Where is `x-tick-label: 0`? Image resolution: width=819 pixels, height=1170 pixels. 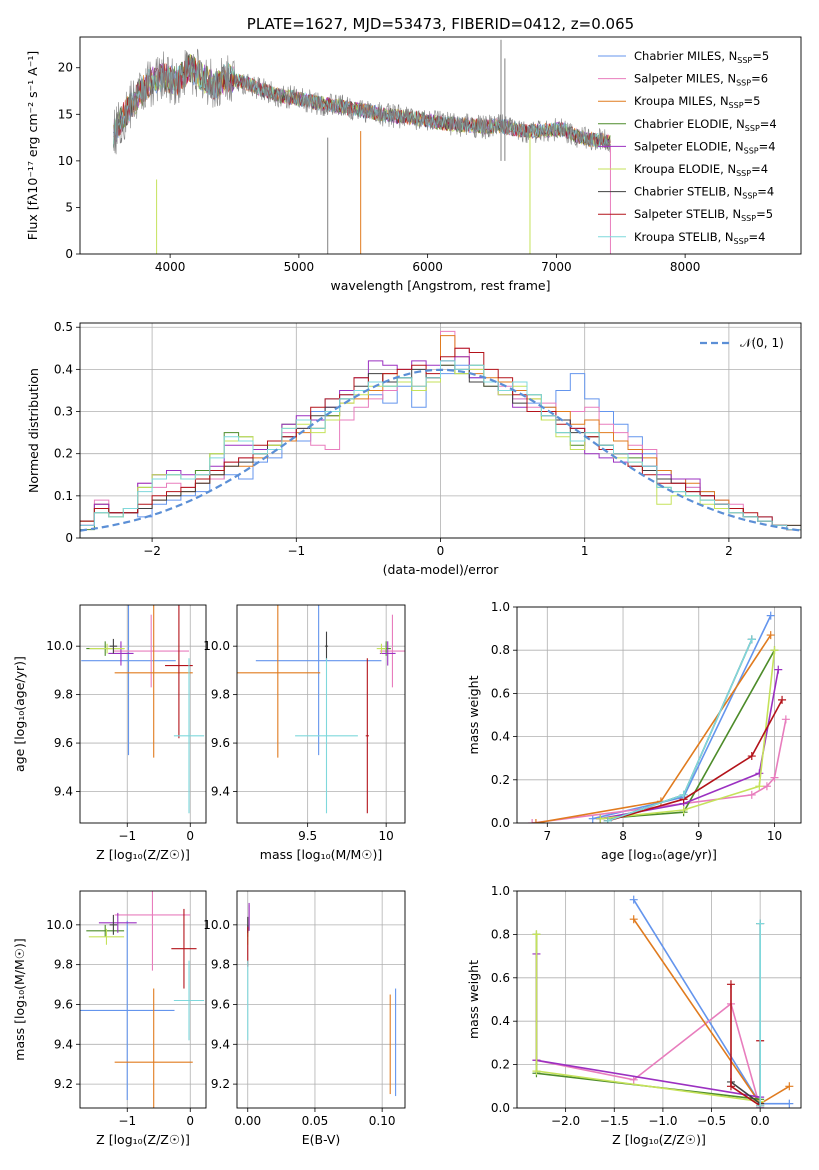 x-tick-label: 0 is located at coordinates (190, 1121).